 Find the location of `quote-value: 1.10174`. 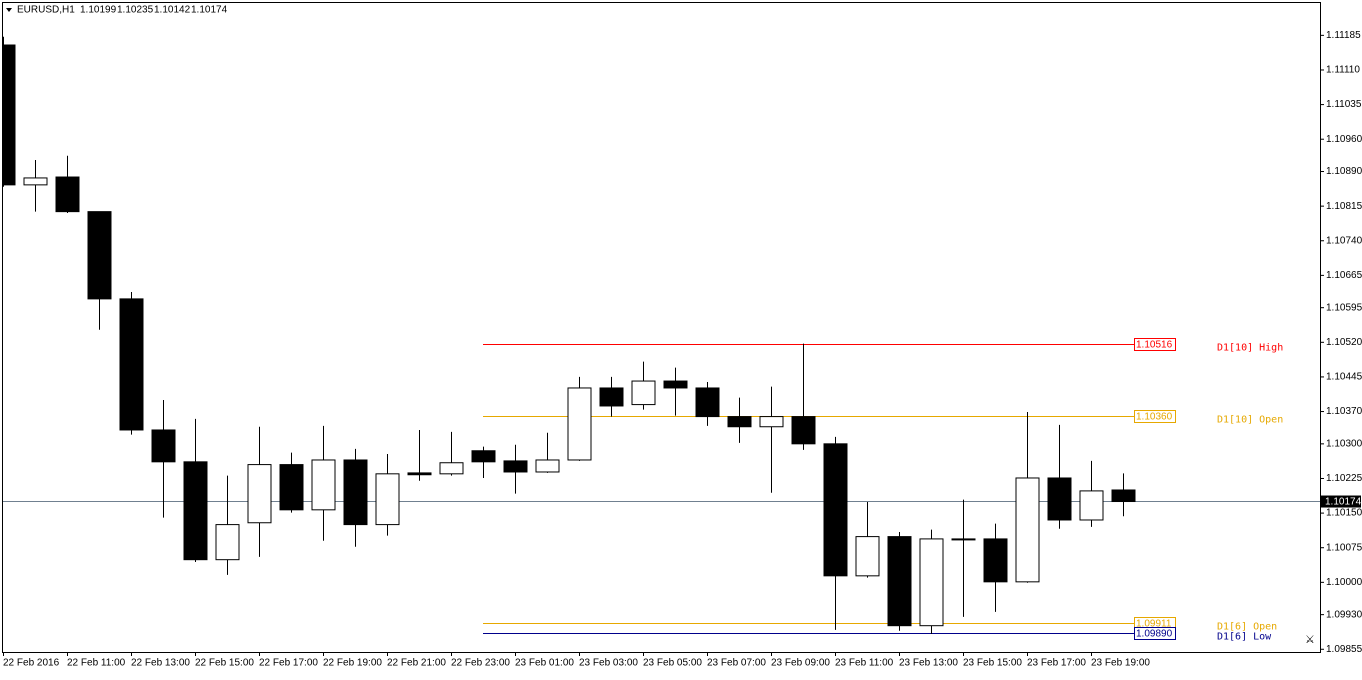

quote-value: 1.10174 is located at coordinates (209, 10).